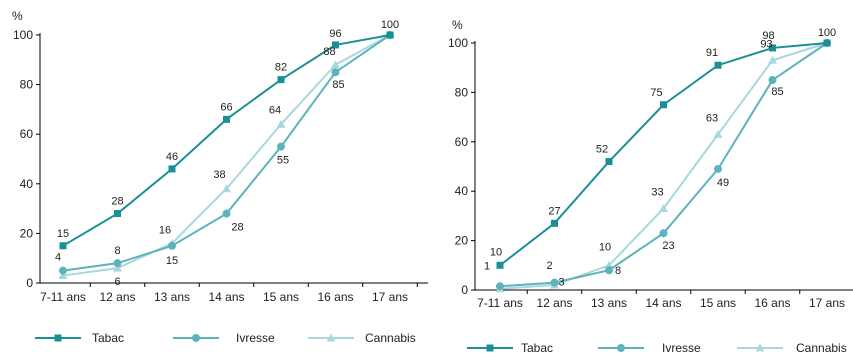 Image resolution: width=853 pixels, height=358 pixels. What do you see at coordinates (496, 252) in the screenshot?
I see `data-label-tabac: 10` at bounding box center [496, 252].